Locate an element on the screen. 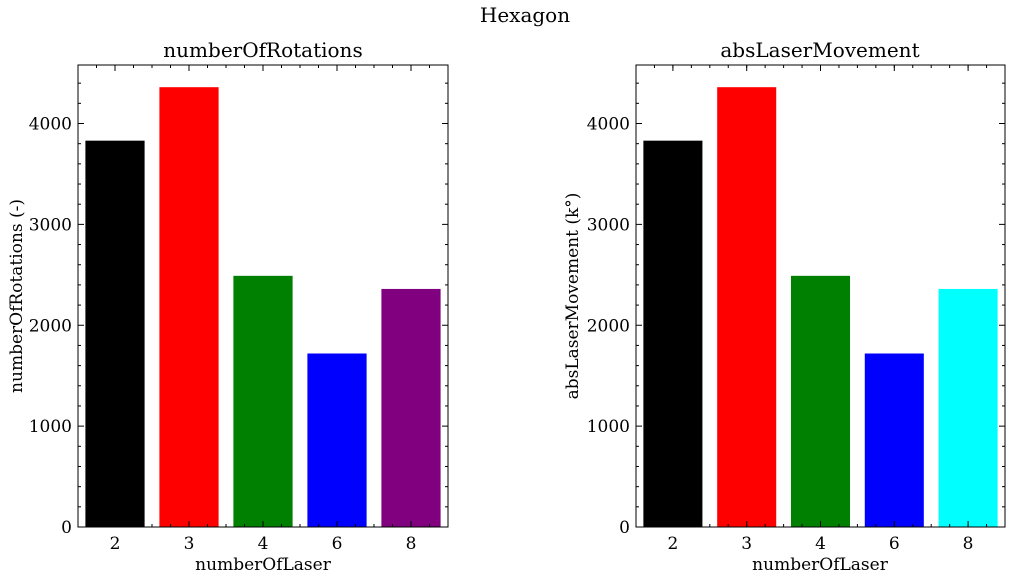 This screenshot has height=579, width=1011. y-axis-label: absLaserMovement (k°) is located at coordinates (573, 296).